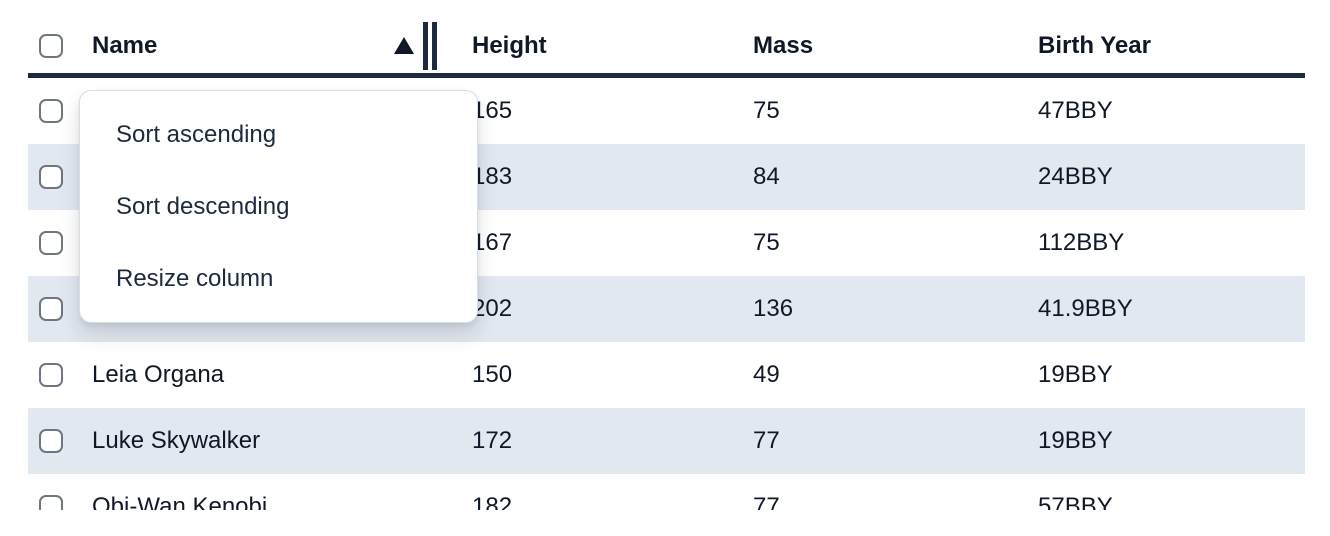  Describe the element at coordinates (125, 45) in the screenshot. I see `column-header-name-label: Name` at that location.